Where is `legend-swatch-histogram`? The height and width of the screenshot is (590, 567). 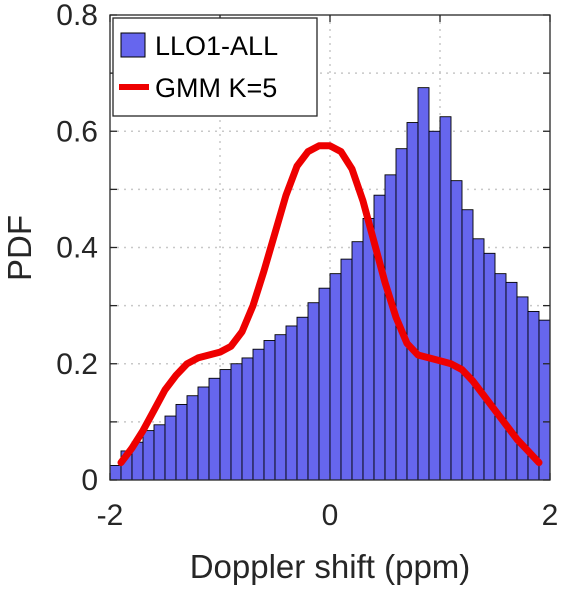
legend-swatch-histogram is located at coordinates (133, 45).